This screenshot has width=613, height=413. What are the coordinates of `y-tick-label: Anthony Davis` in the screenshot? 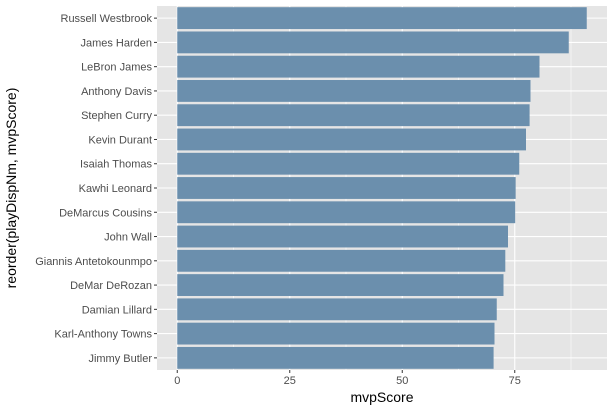 It's located at (116, 92).